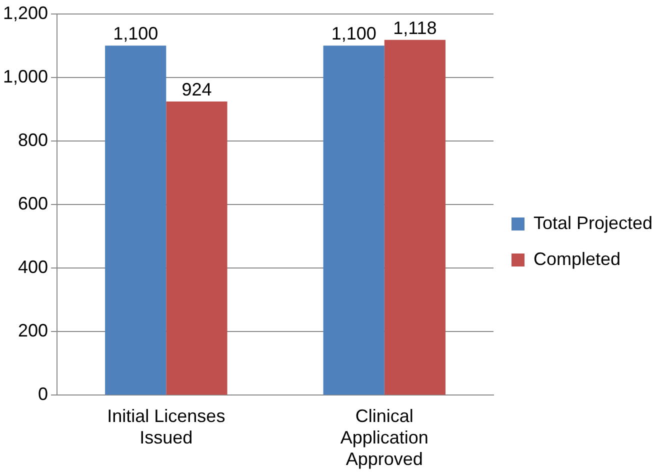 The height and width of the screenshot is (474, 666). What do you see at coordinates (33, 140) in the screenshot?
I see `y-tick-label: 800` at bounding box center [33, 140].